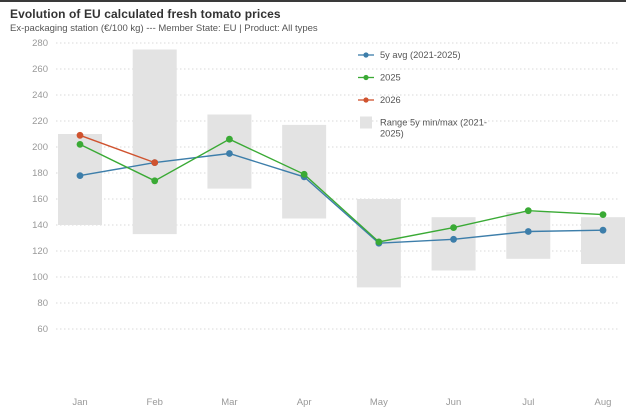  What do you see at coordinates (40, 199) in the screenshot?
I see `y-tick-label: 160` at bounding box center [40, 199].